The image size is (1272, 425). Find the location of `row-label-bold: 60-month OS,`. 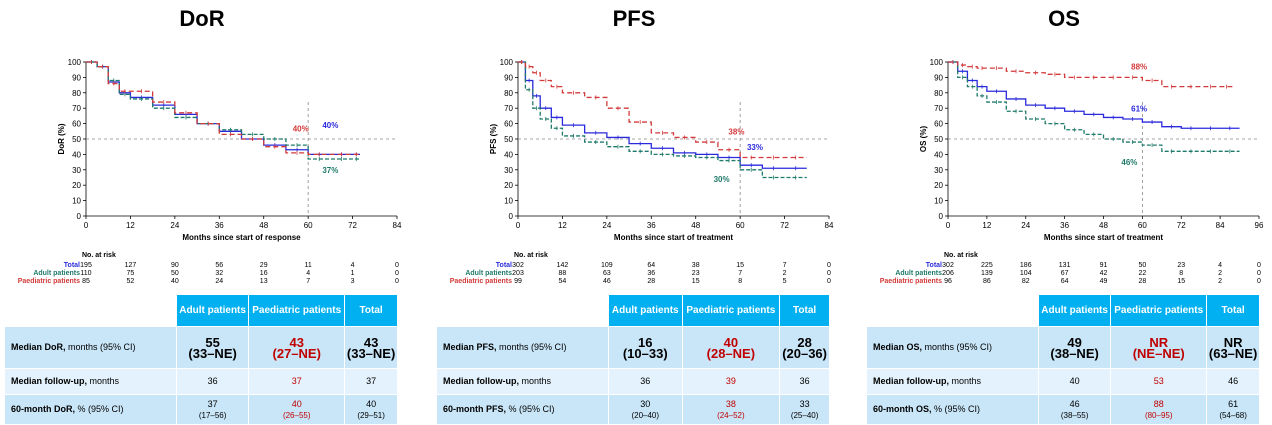

row-label-bold: 60-month OS, is located at coordinates (902, 409).